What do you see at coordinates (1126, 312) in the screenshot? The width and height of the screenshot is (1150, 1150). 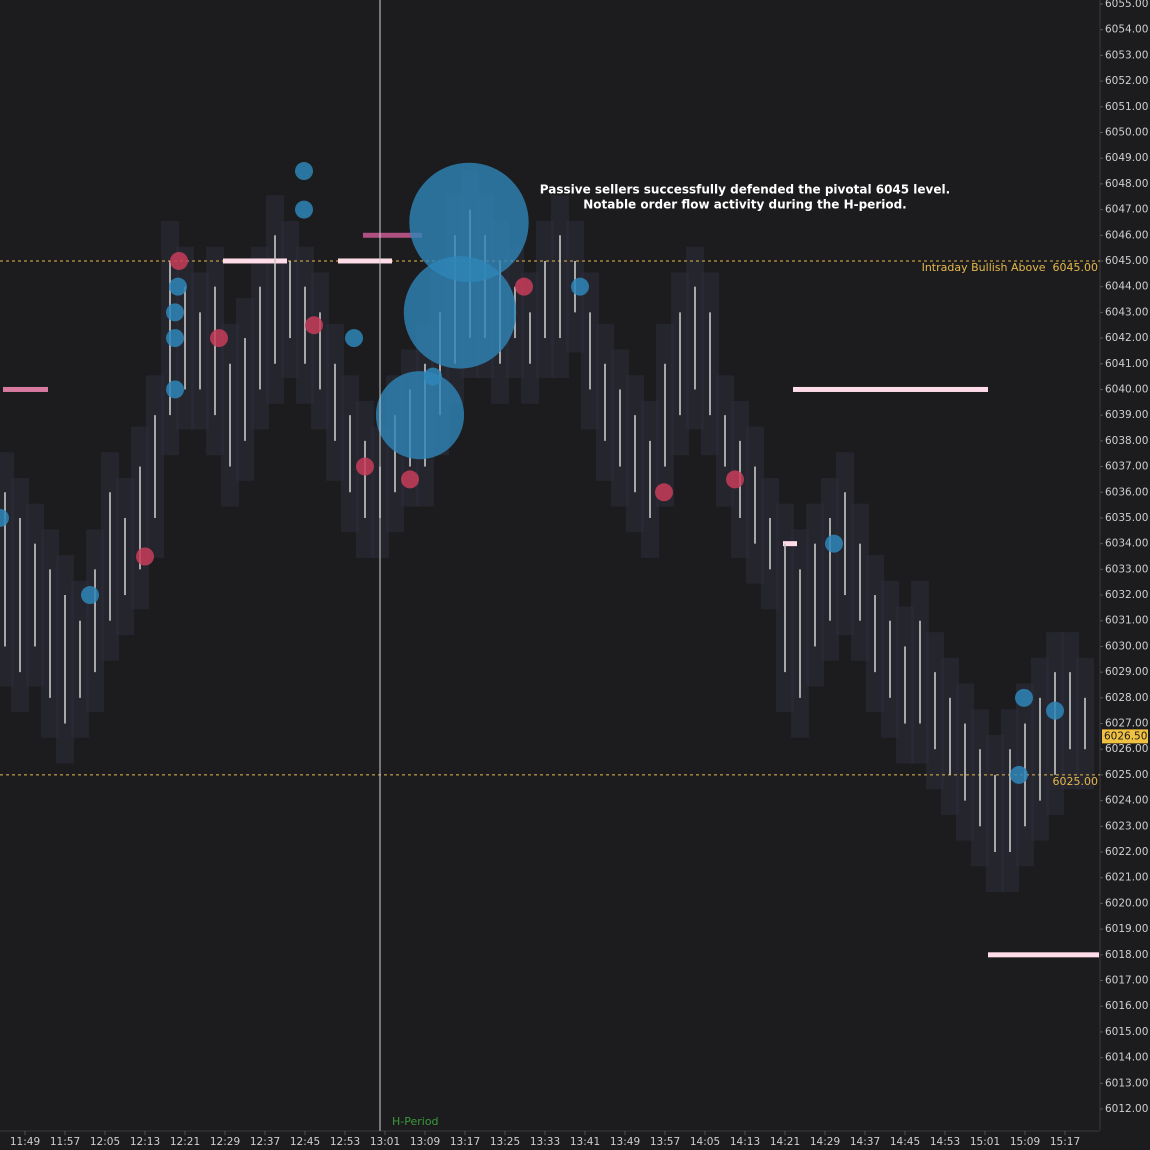 I see `y-tick-label: 6043.00` at bounding box center [1126, 312].